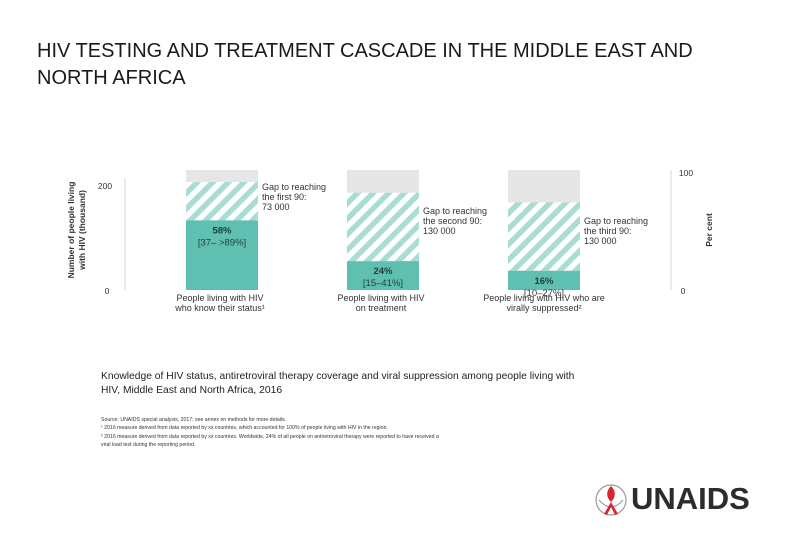 The width and height of the screenshot is (810, 540). What do you see at coordinates (544, 293) in the screenshot?
I see `range-label-3: [10–27%]` at bounding box center [544, 293].